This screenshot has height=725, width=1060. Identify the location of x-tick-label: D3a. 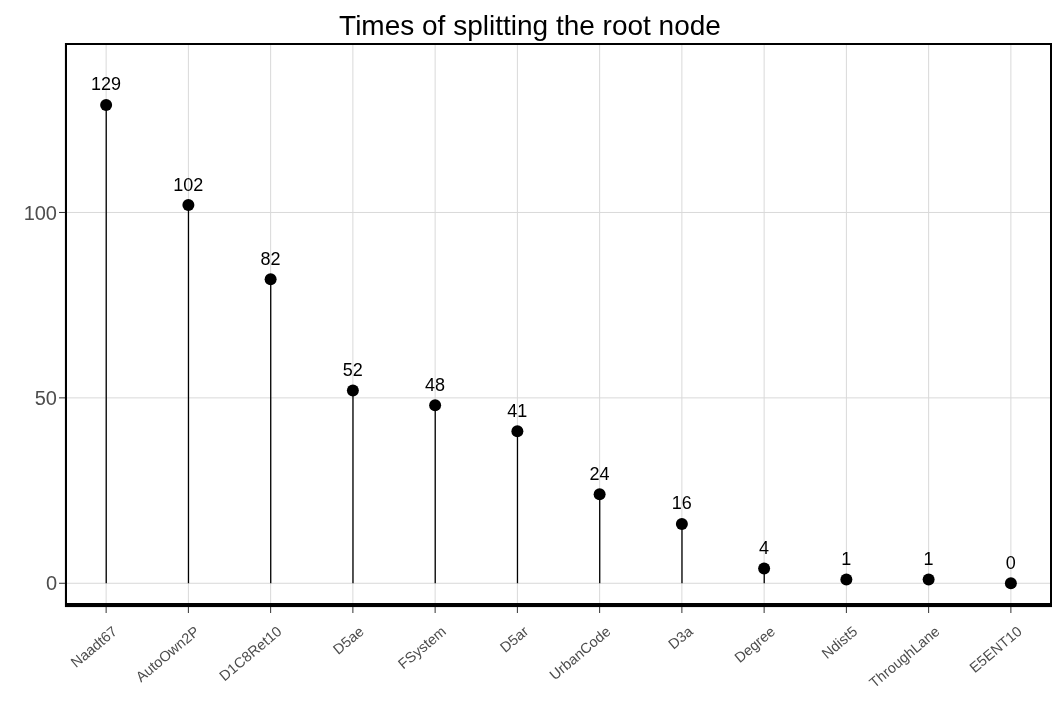
(681, 637).